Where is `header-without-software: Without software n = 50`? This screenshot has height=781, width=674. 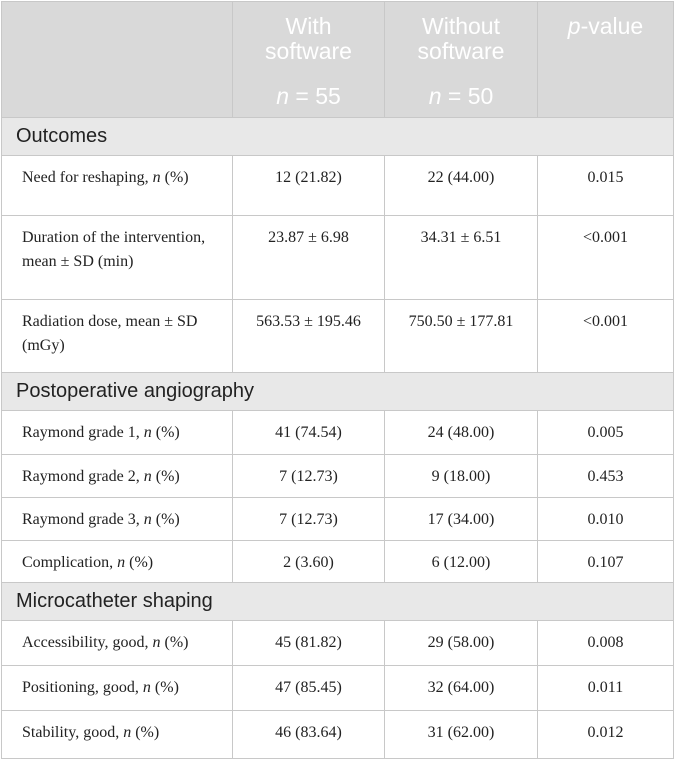 header-without-software: Without software n = 50 is located at coordinates (461, 59).